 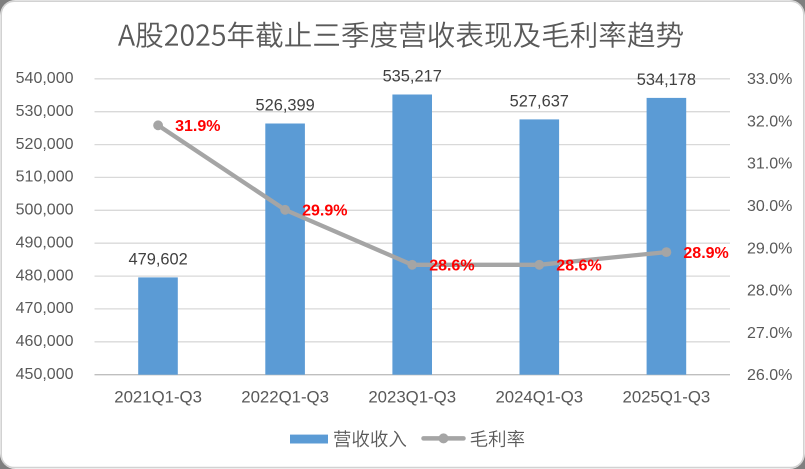 What do you see at coordinates (157, 259) in the screenshot?
I see `svg-text: 479,602` at bounding box center [157, 259].